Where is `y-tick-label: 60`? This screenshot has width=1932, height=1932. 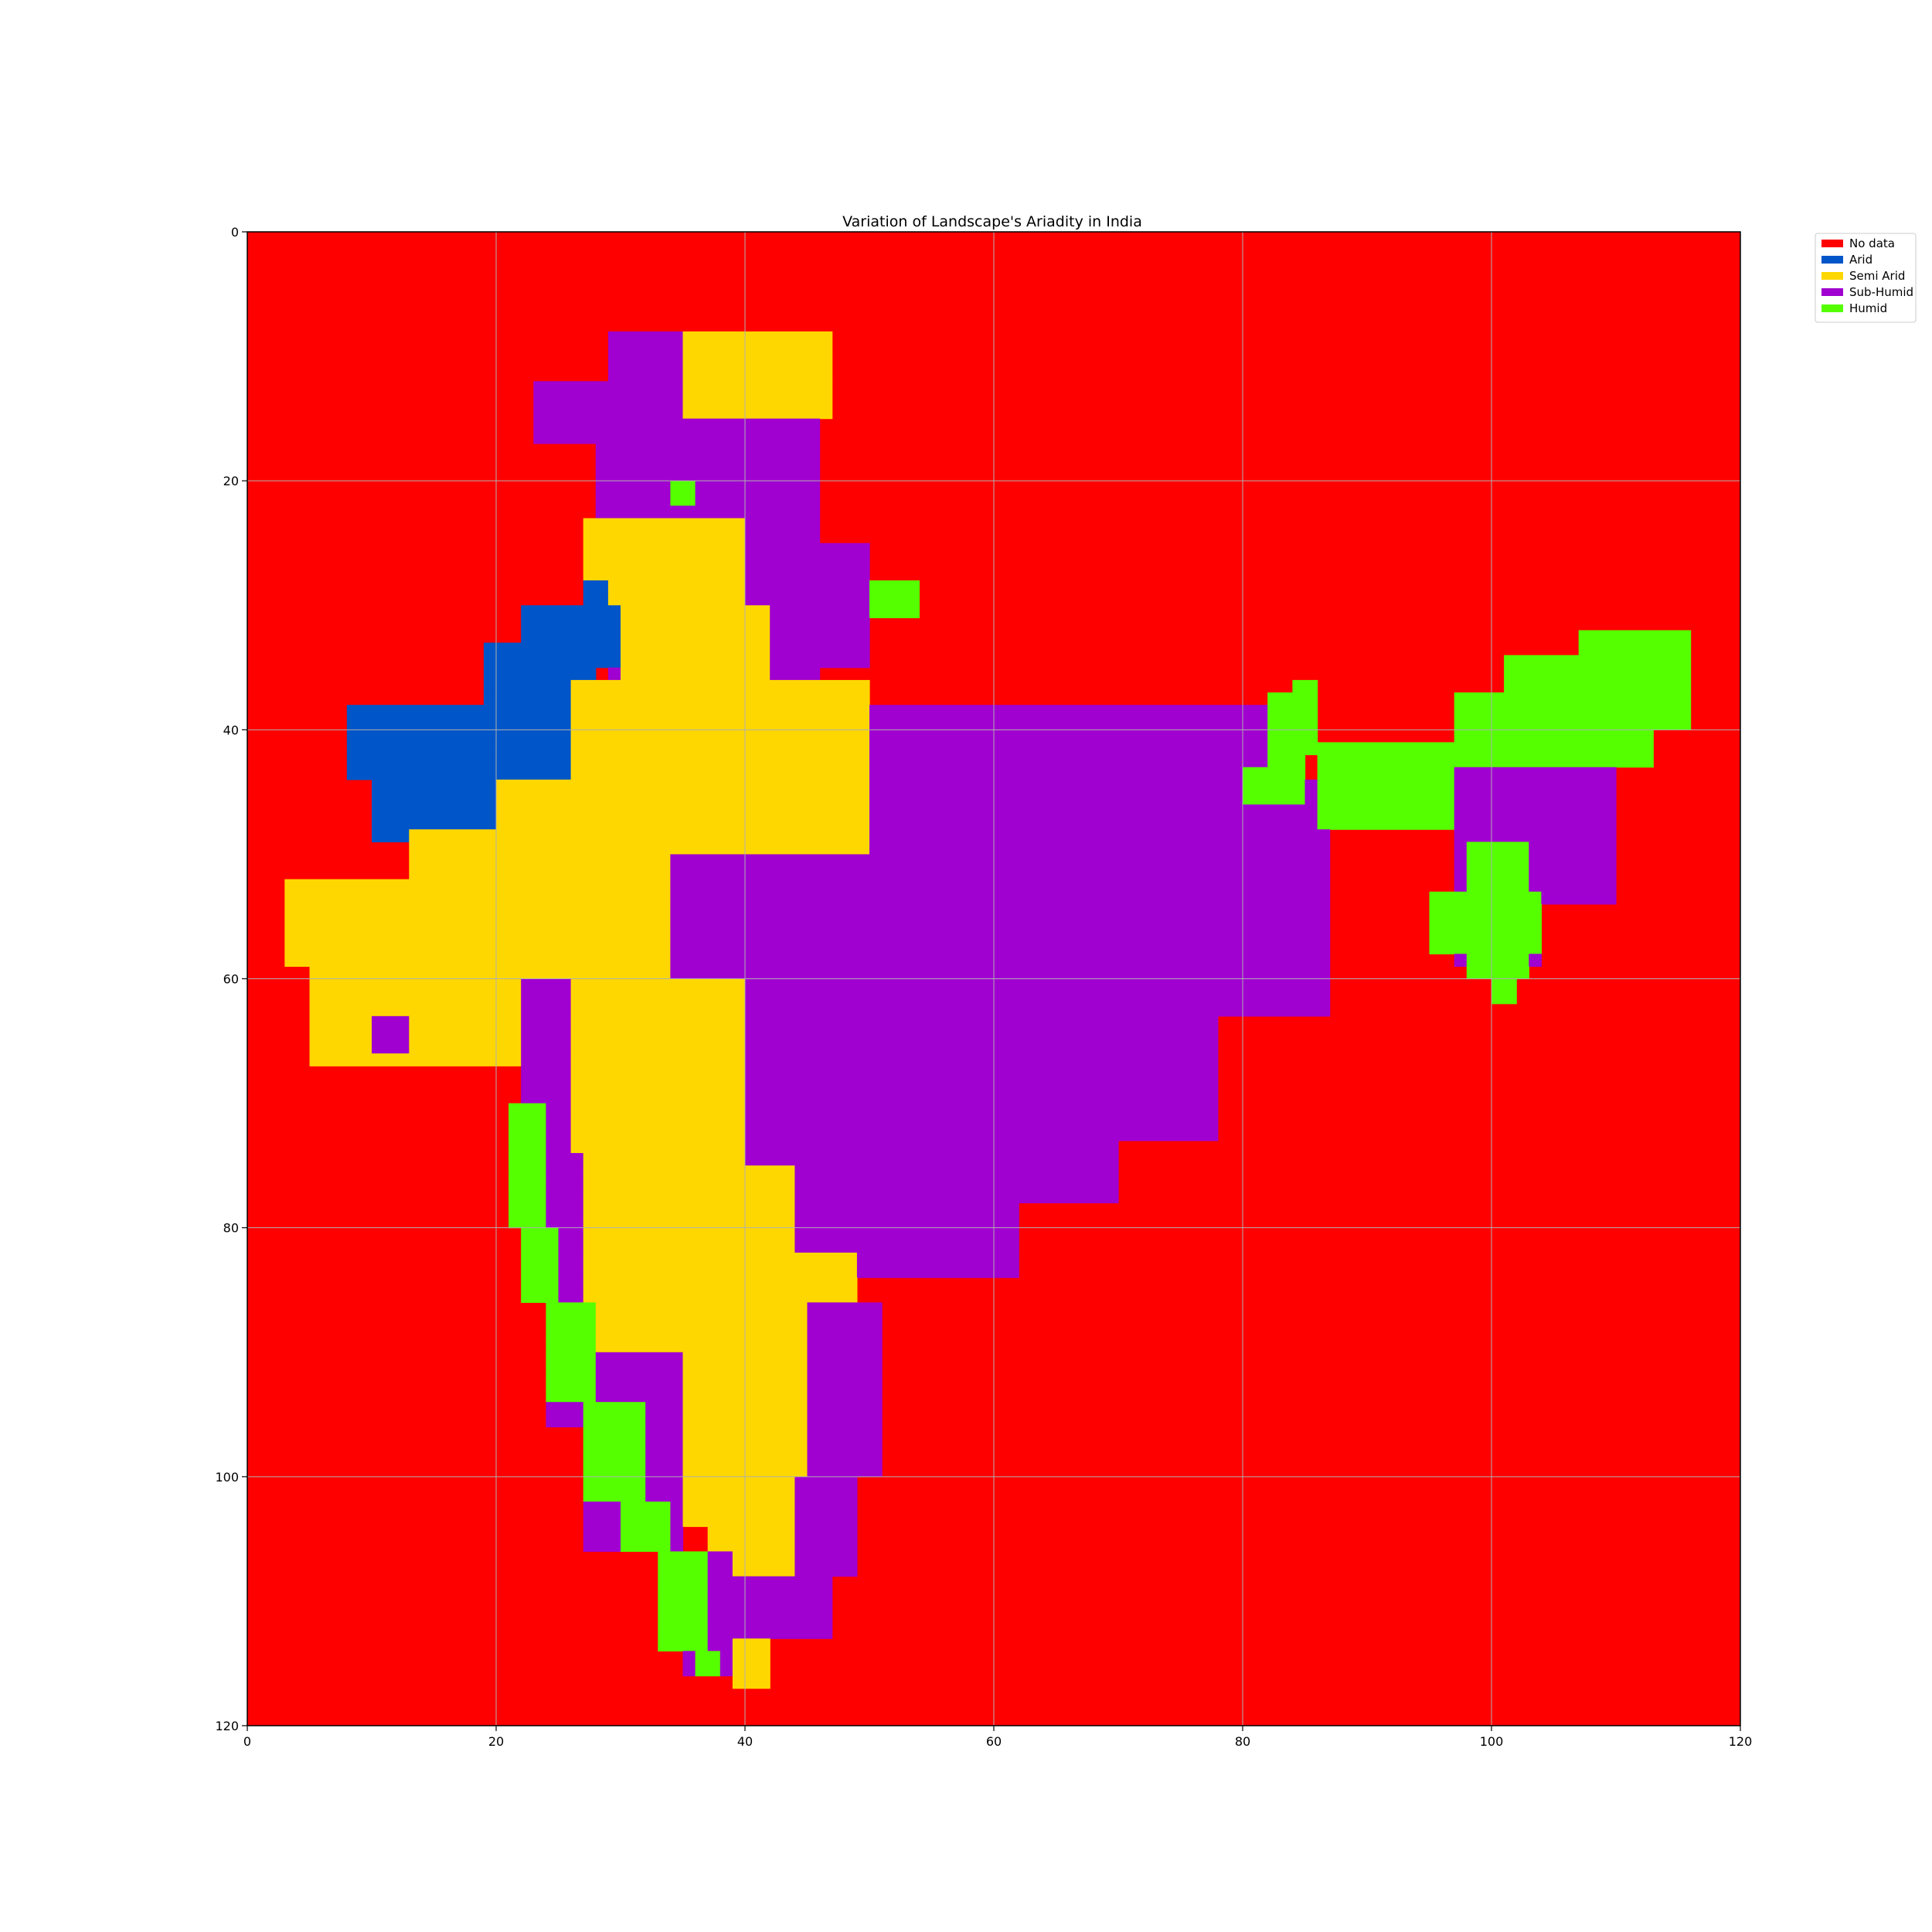 y-tick-label: 60 is located at coordinates (231, 979).